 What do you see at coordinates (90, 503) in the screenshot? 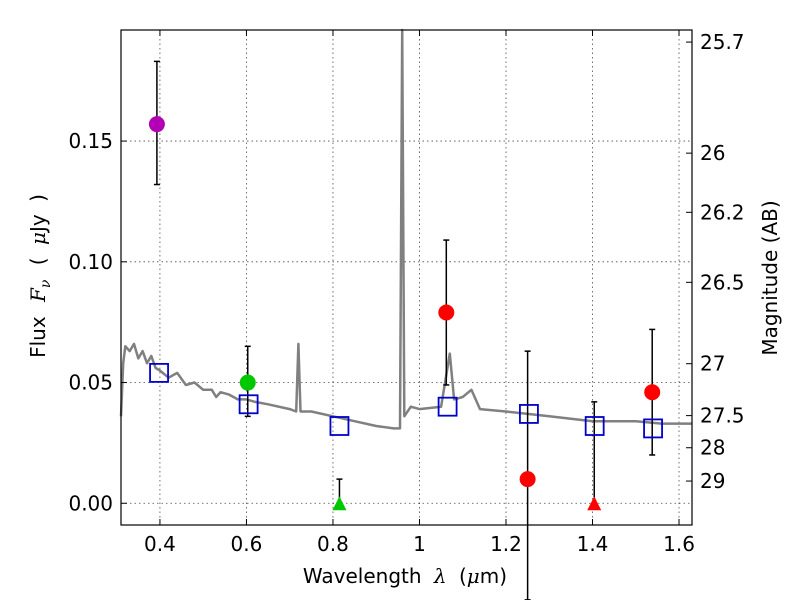
I see `y-tick-label: 0.00` at bounding box center [90, 503].